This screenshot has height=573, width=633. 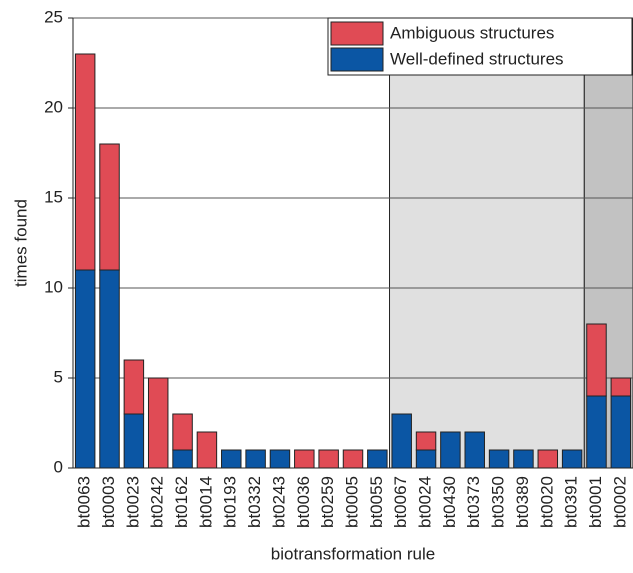 What do you see at coordinates (53, 16) in the screenshot?
I see `y-tick-label: 25` at bounding box center [53, 16].